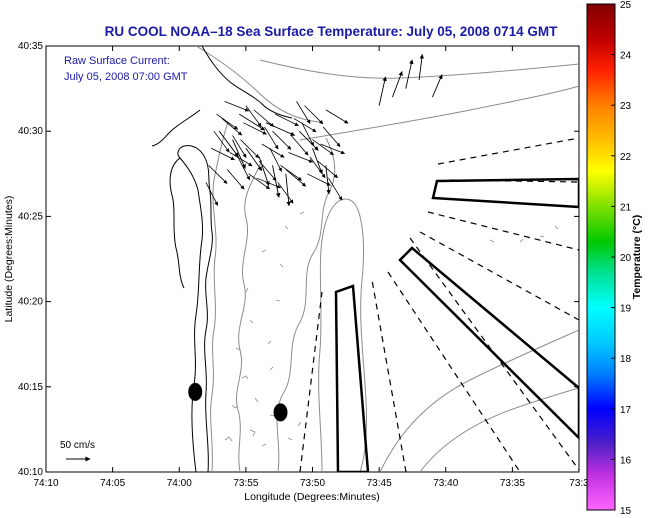  What do you see at coordinates (126, 77) in the screenshot?
I see `annotation-line-2: July 05, 2008 07:00 GMT` at bounding box center [126, 77].